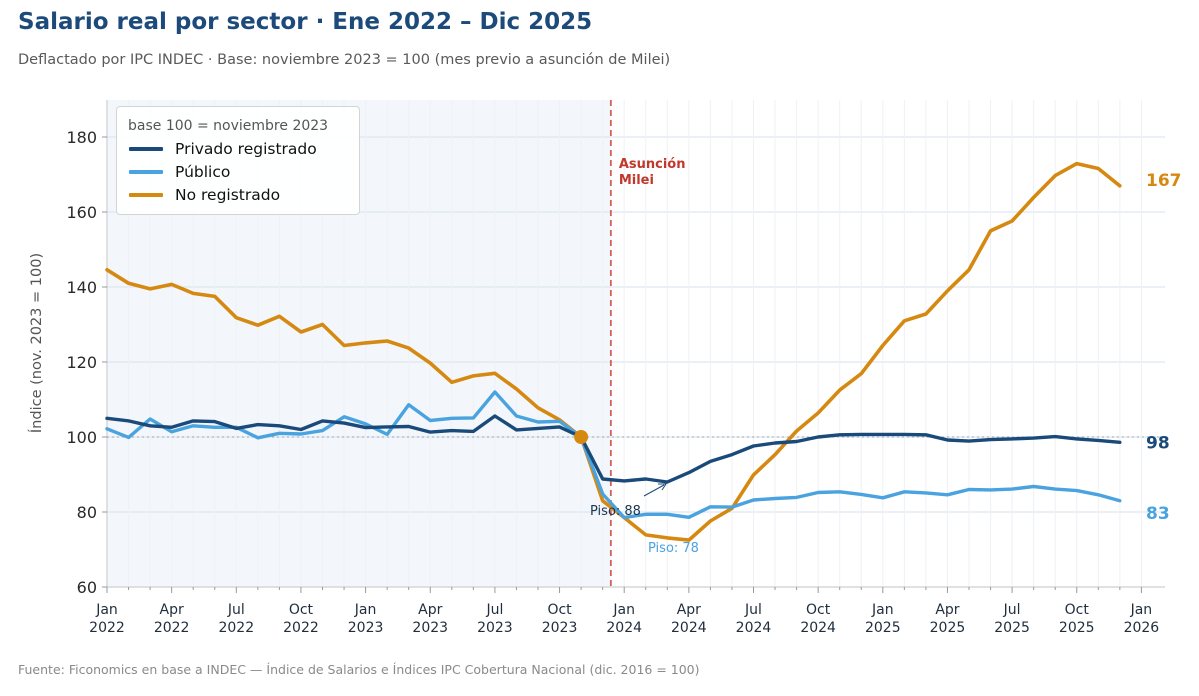 The height and width of the screenshot is (696, 1199). What do you see at coordinates (203, 172) in the screenshot?
I see `legend-label-publico: Público` at bounding box center [203, 172].